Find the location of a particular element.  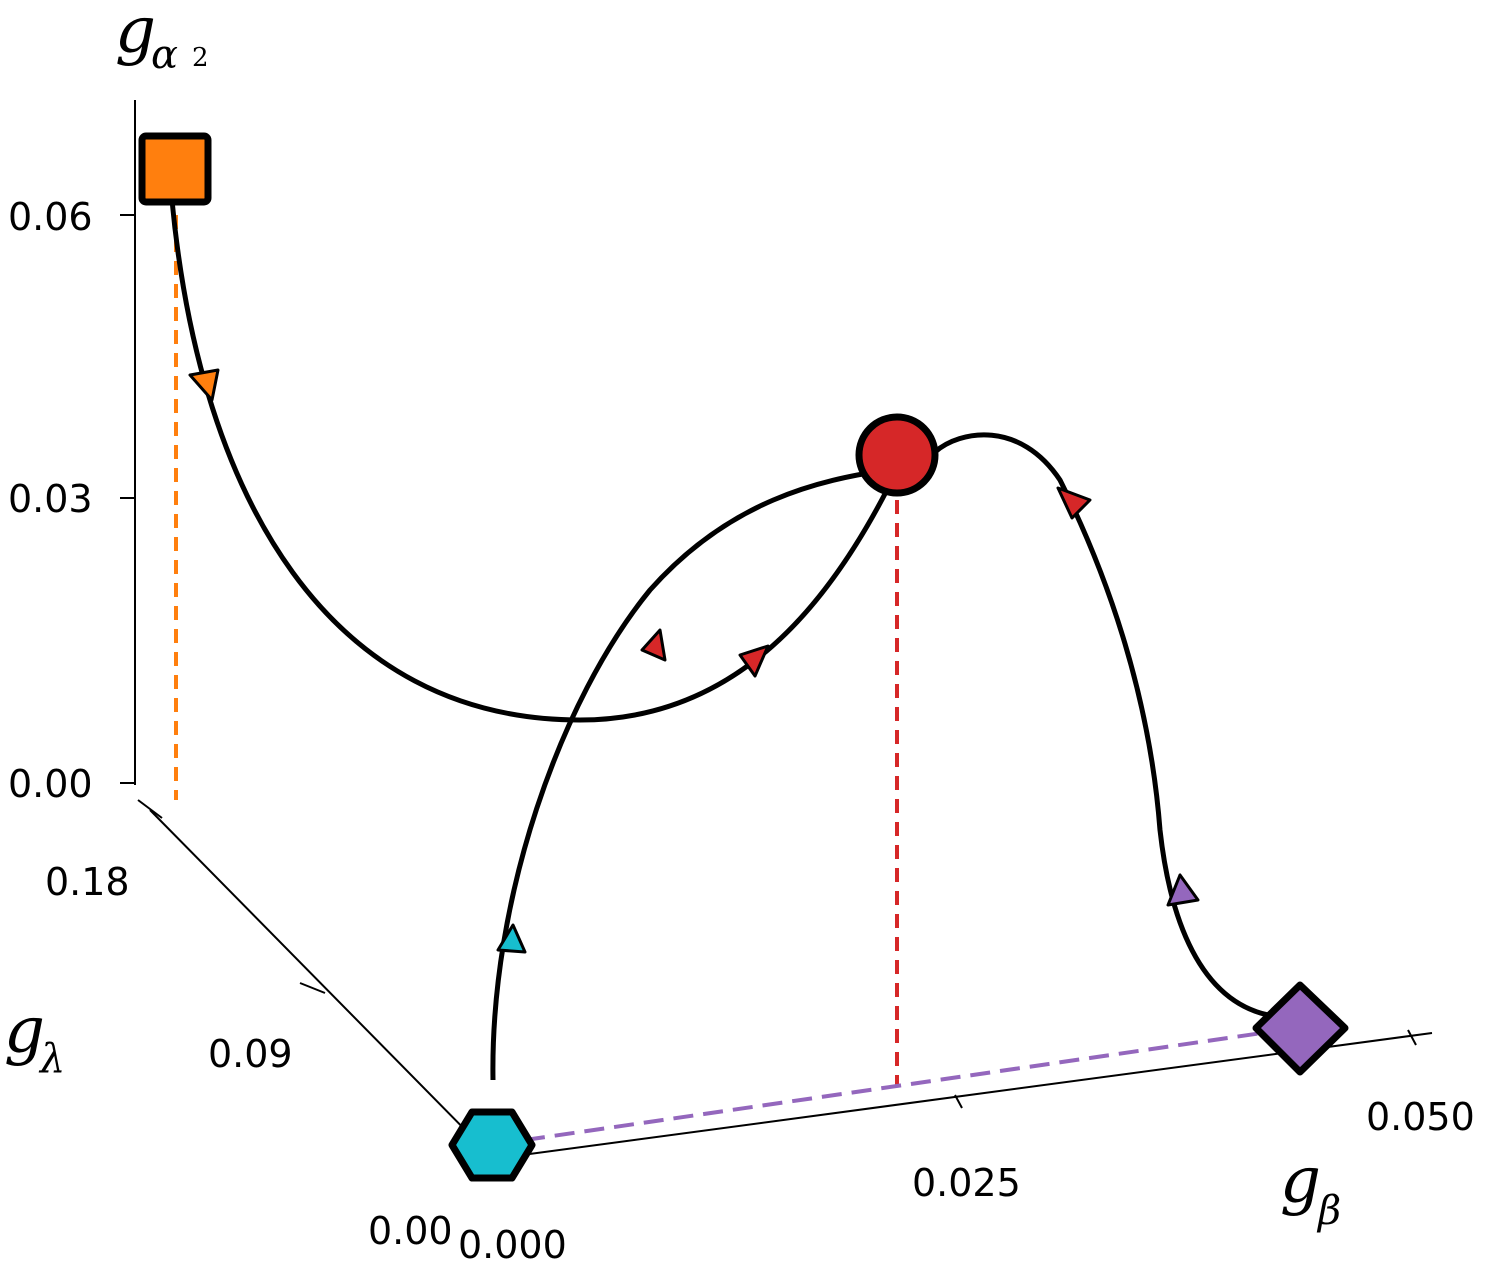

x-tick-label: 0.000 is located at coordinates (512, 1245).